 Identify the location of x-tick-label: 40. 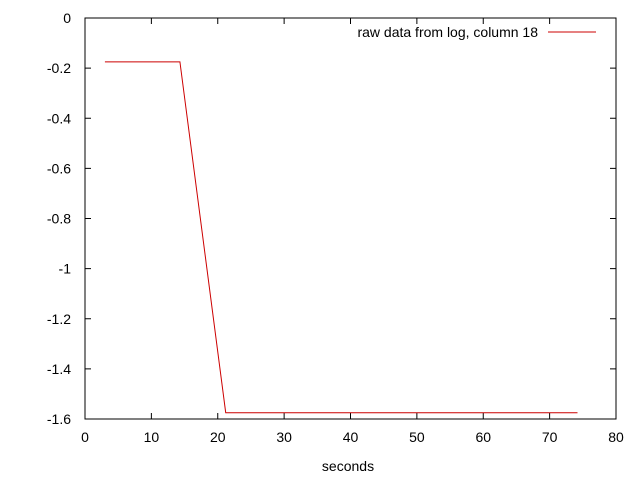
(351, 437).